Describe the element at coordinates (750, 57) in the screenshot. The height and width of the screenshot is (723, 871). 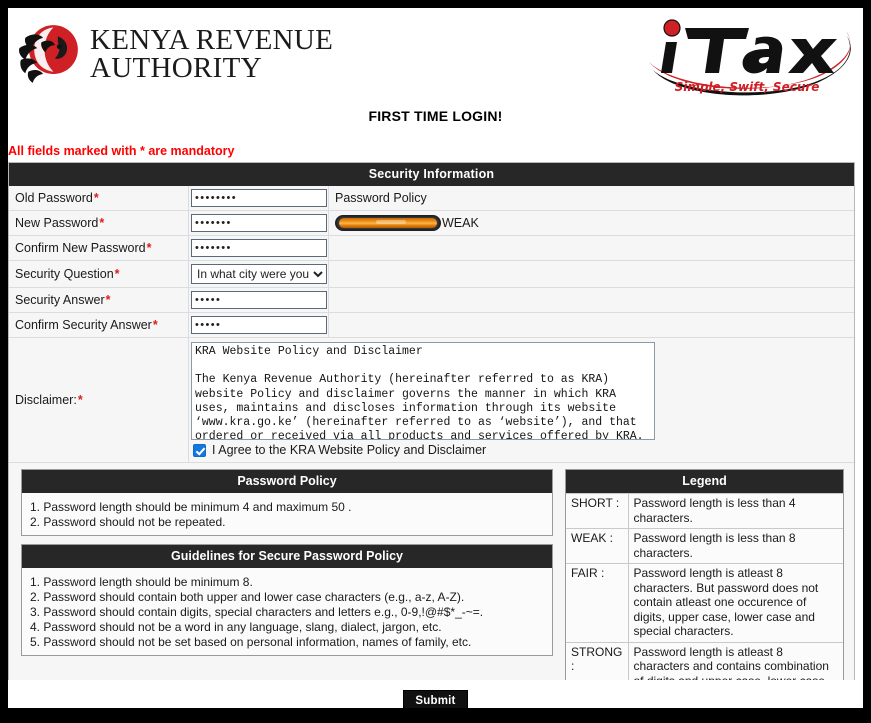
I see `itax-logo-icon: Simple, Swift, Secure` at that location.